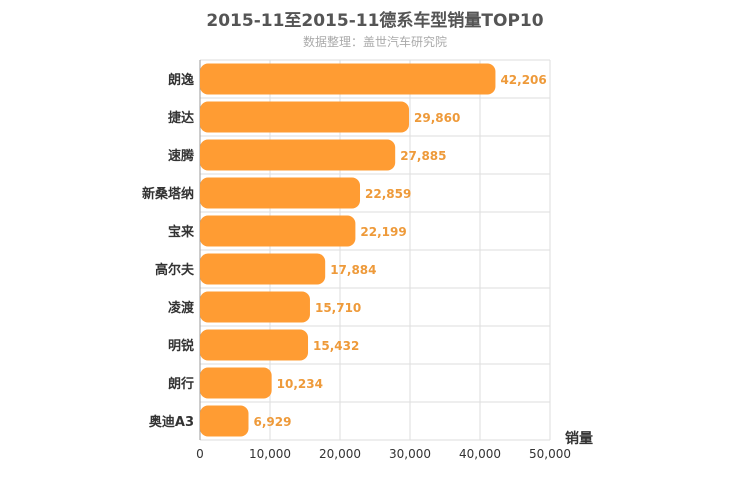 This screenshot has width=750, height=500. I want to click on data-label: 15,432, so click(336, 346).